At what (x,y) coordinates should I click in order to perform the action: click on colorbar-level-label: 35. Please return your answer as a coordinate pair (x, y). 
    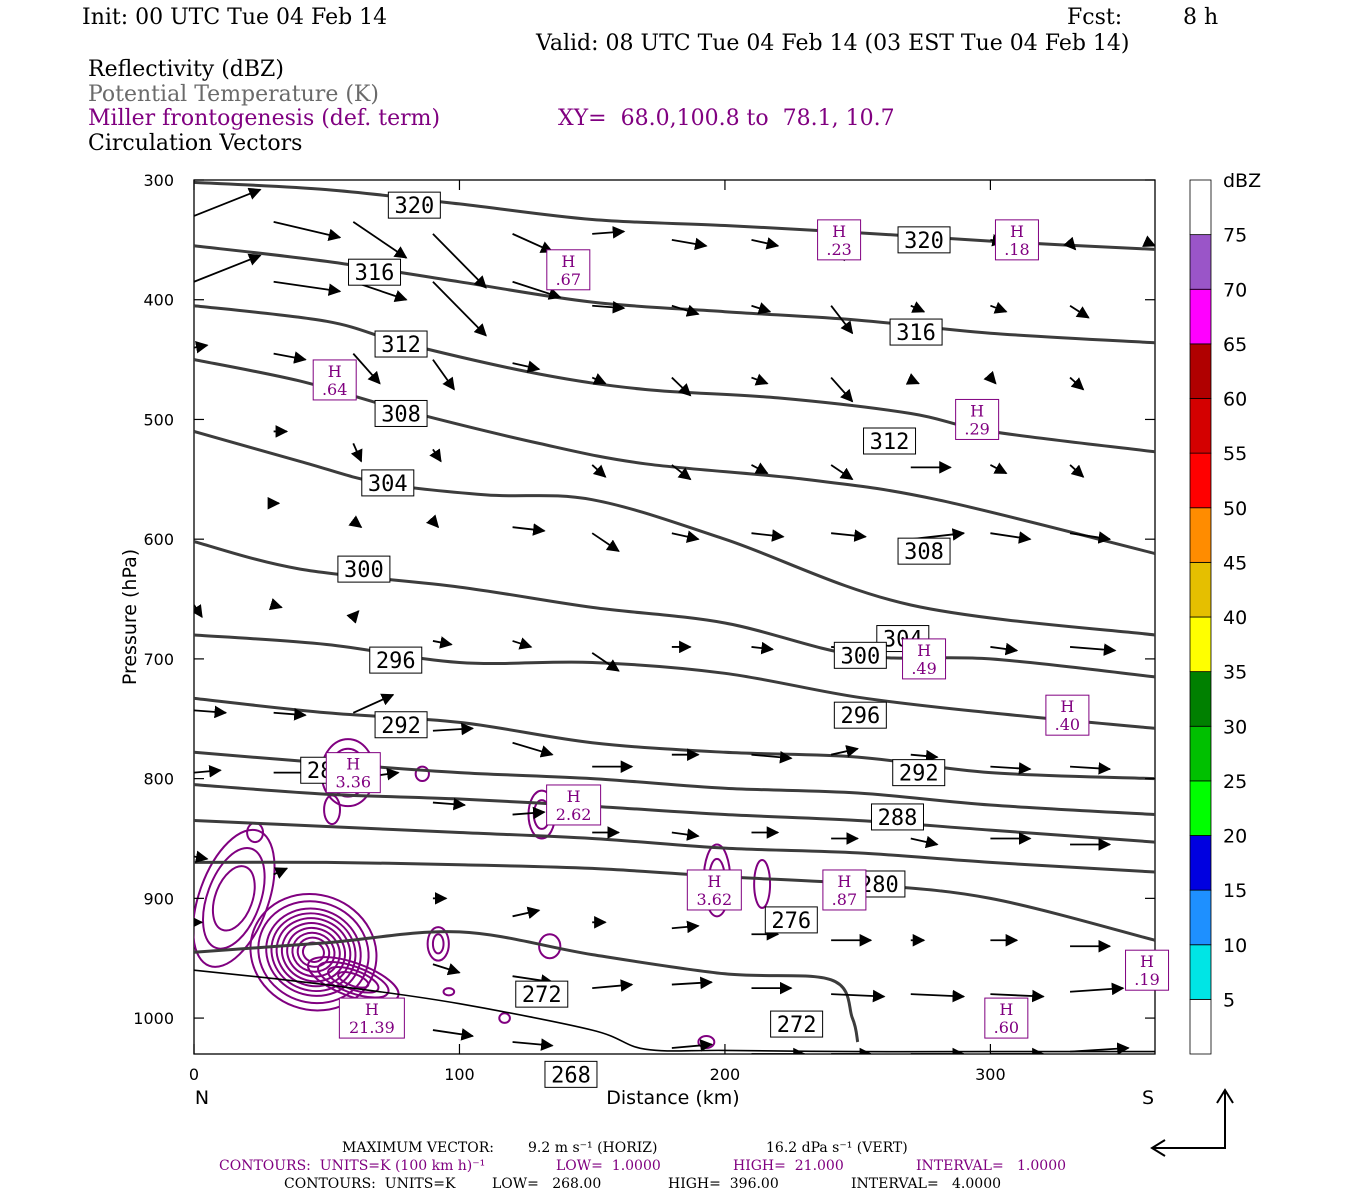
    Looking at the image, I should click on (1235, 673).